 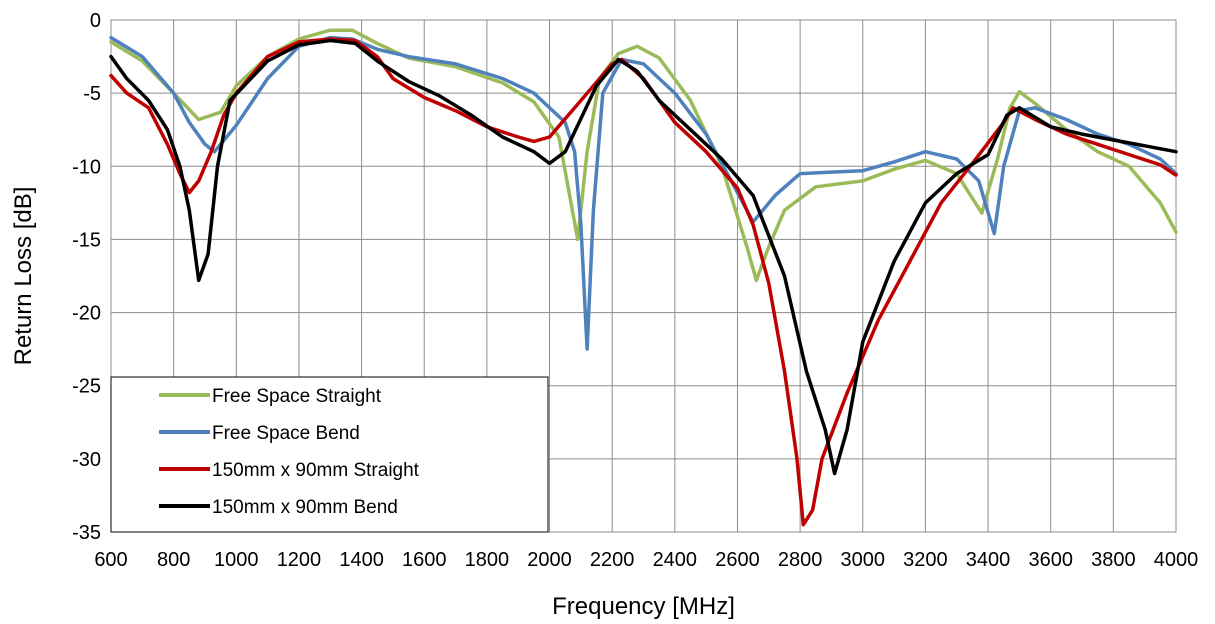 What do you see at coordinates (1113, 560) in the screenshot?
I see `x-tick-label: 3800` at bounding box center [1113, 560].